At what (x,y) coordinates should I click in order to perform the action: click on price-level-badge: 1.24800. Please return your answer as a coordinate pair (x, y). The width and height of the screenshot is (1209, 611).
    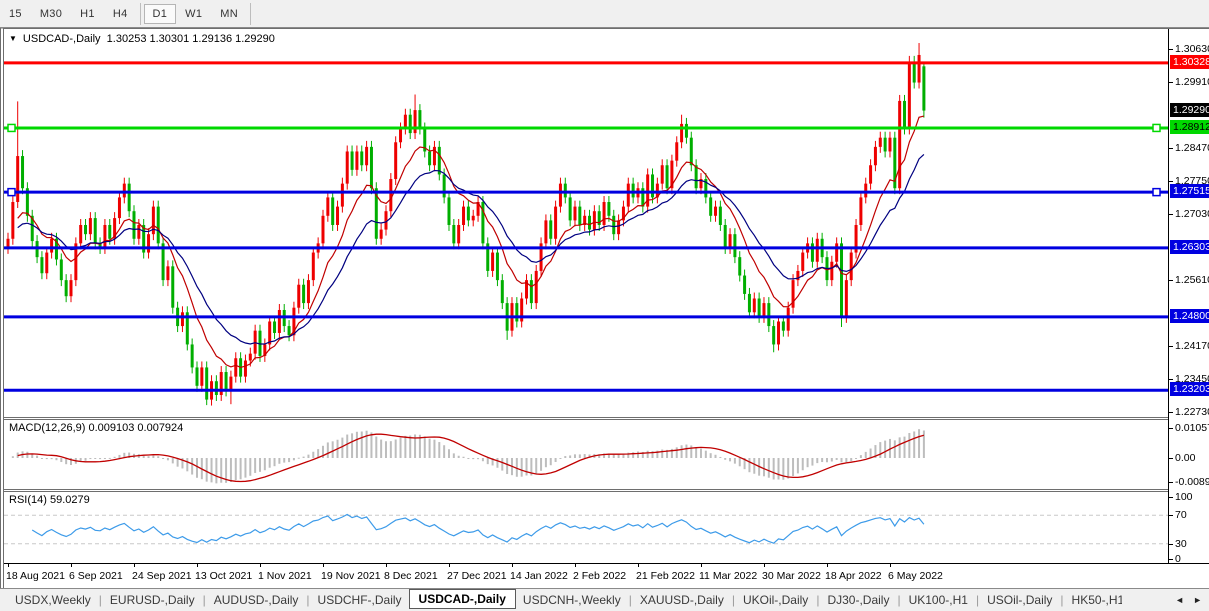
    Looking at the image, I should click on (1189, 315).